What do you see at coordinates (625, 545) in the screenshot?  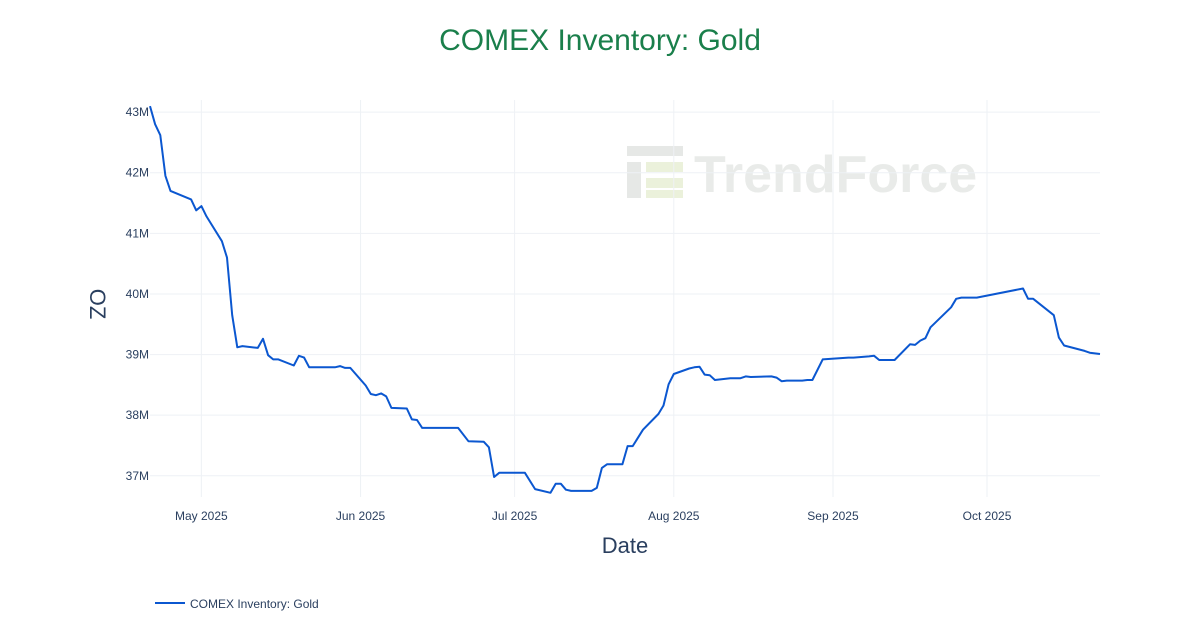 I see `x-axis-title: Date` at bounding box center [625, 545].